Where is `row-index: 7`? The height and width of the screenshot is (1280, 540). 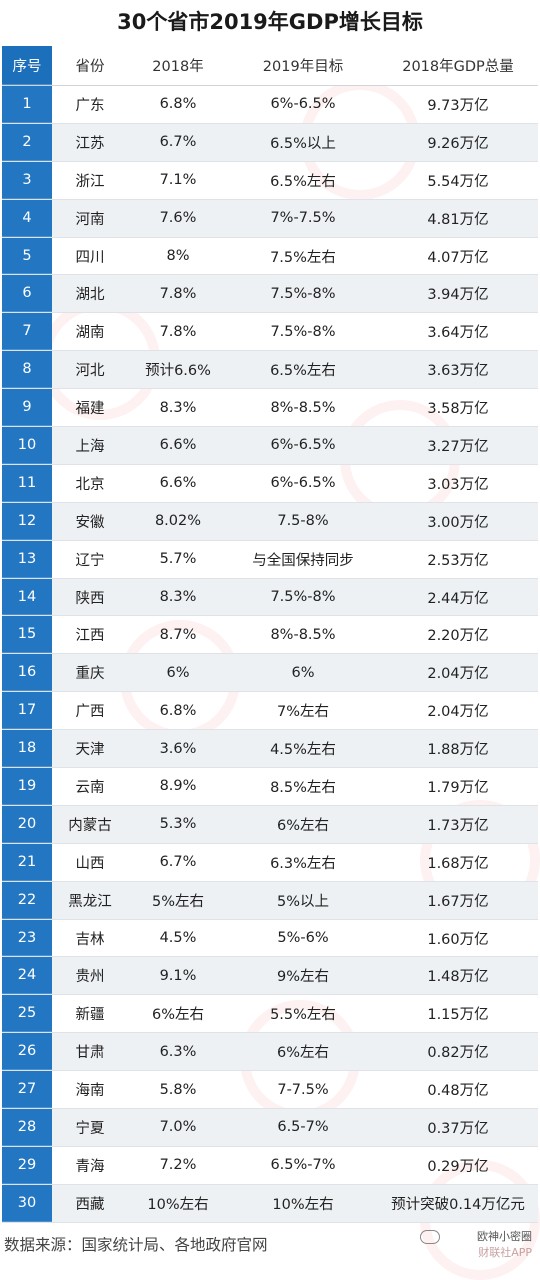
row-index: 7 is located at coordinates (27, 332).